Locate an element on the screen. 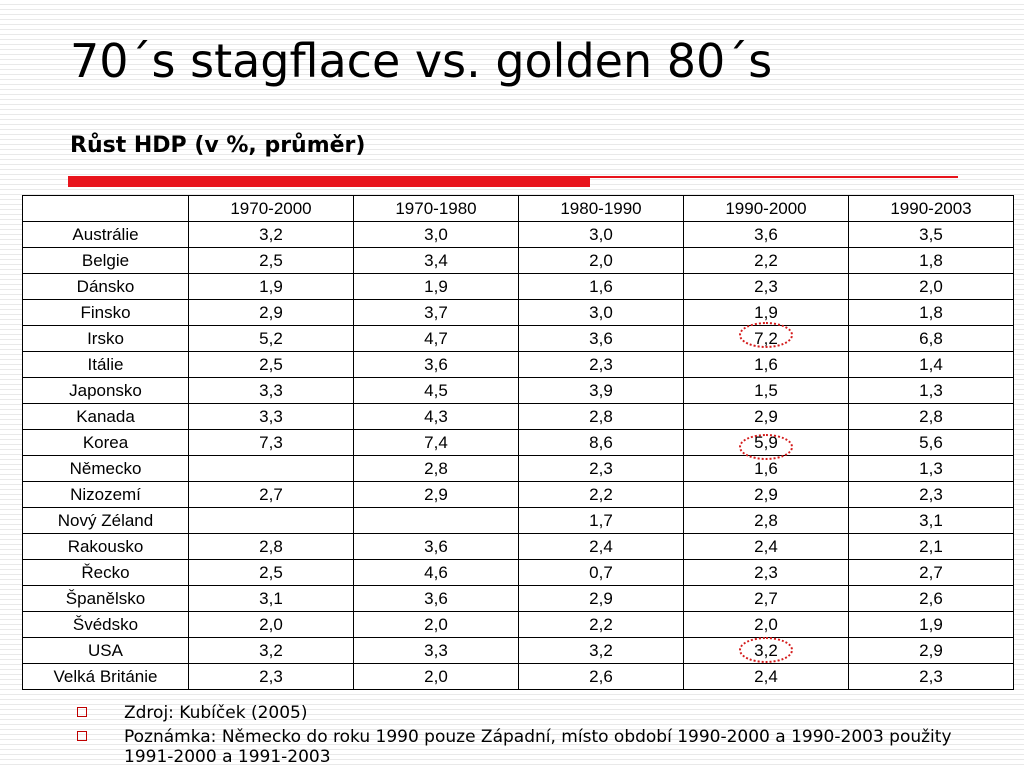 The image size is (1024, 771). table-row: Belgie 2,5 3,4 2,0 2,2 1,8 is located at coordinates (518, 260).